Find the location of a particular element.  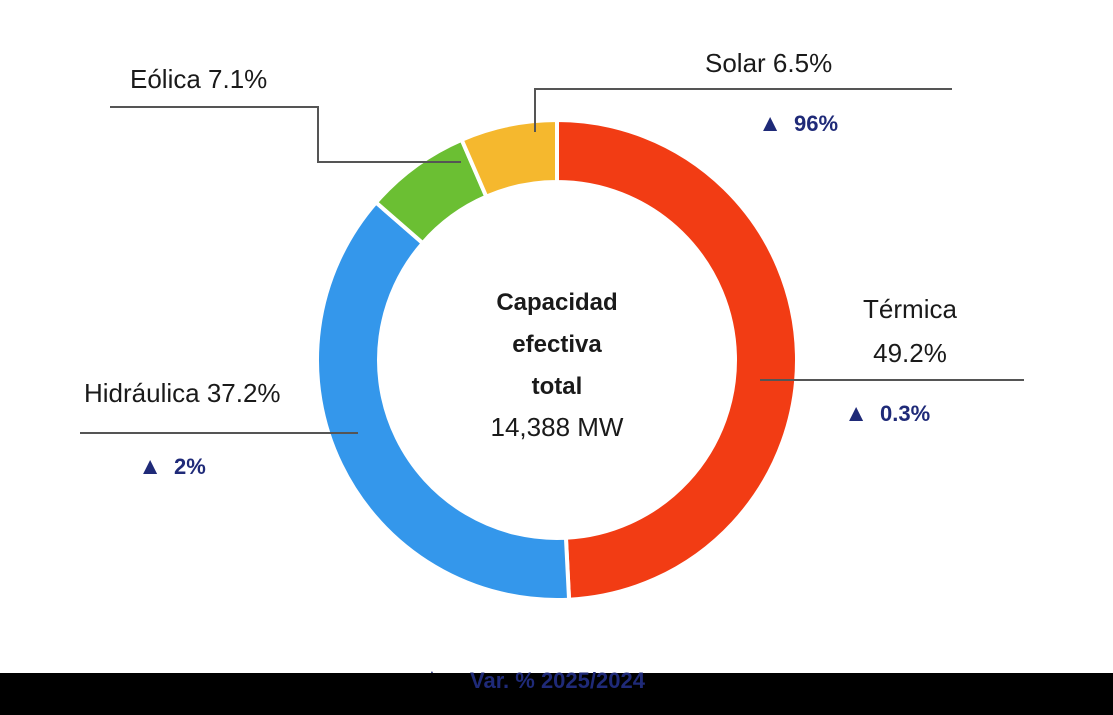

center-label-line-2: efectiva is located at coordinates (557, 344).